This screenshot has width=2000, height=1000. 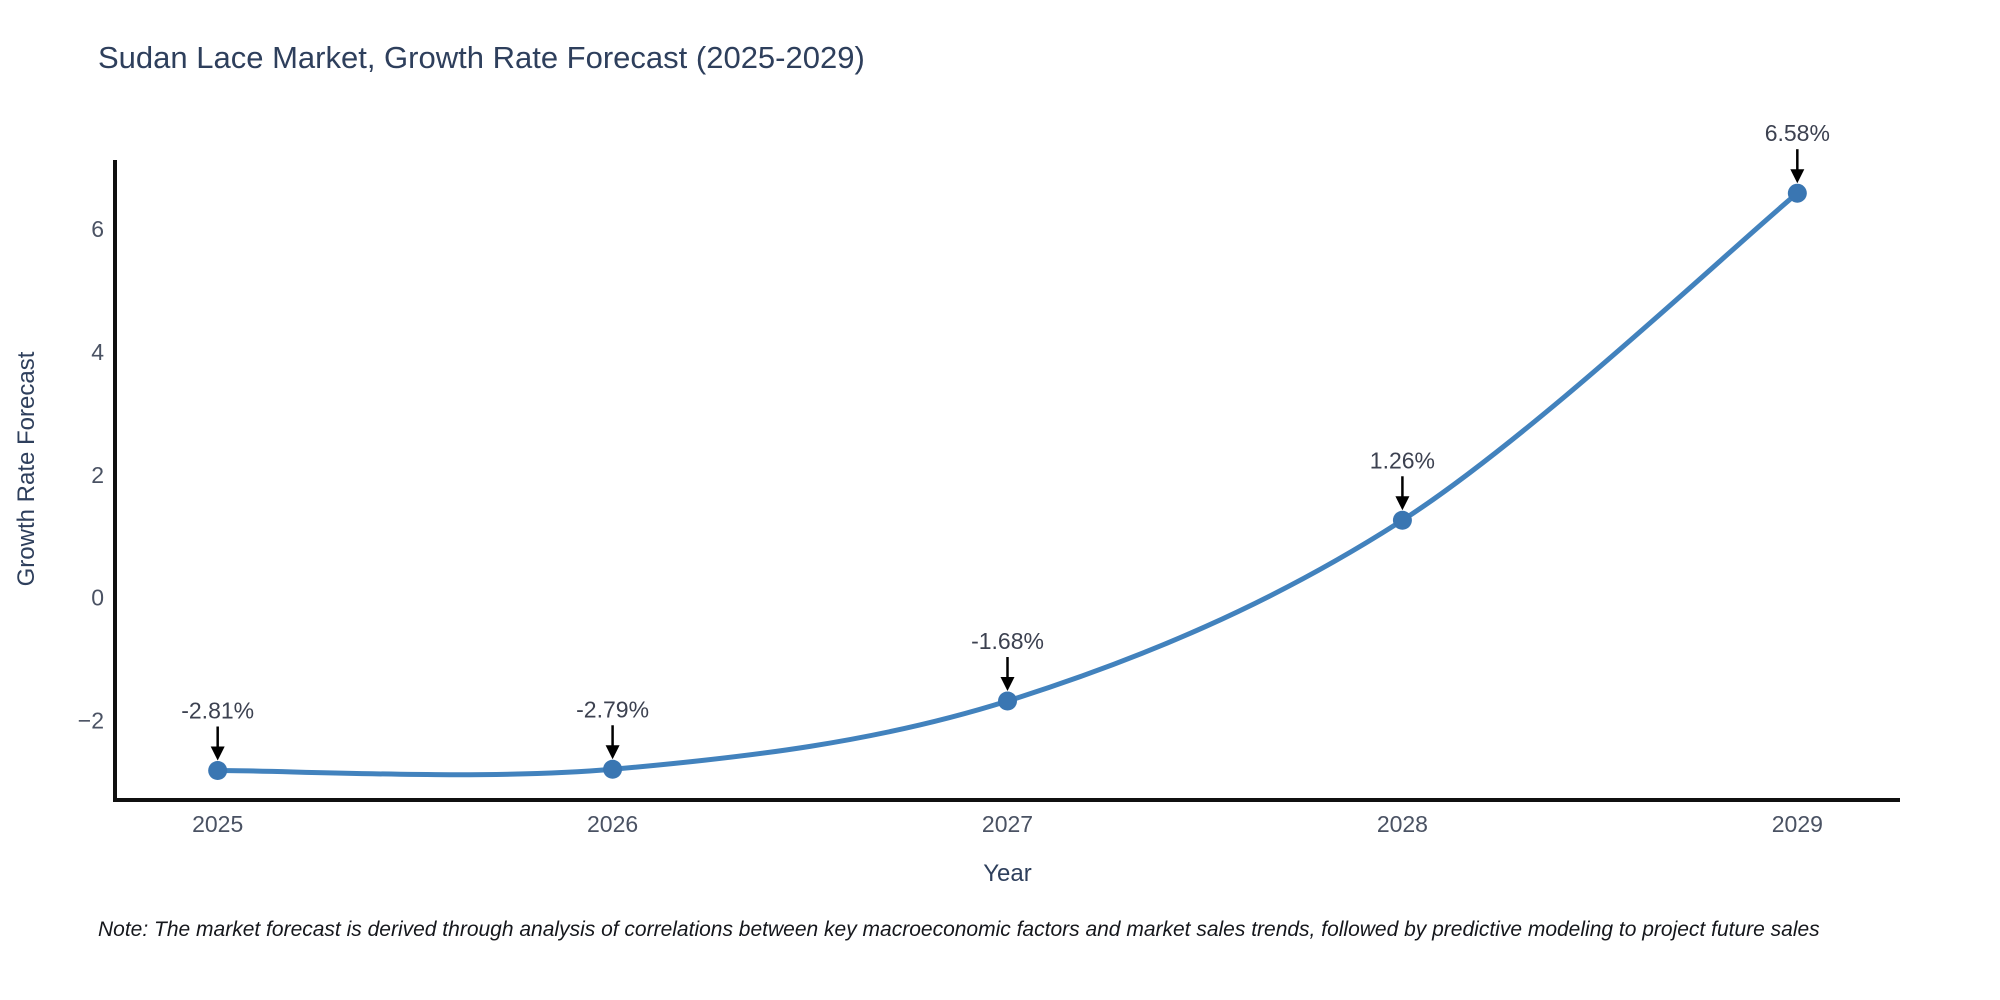 I want to click on y-tick-label: 2, so click(x=97, y=475).